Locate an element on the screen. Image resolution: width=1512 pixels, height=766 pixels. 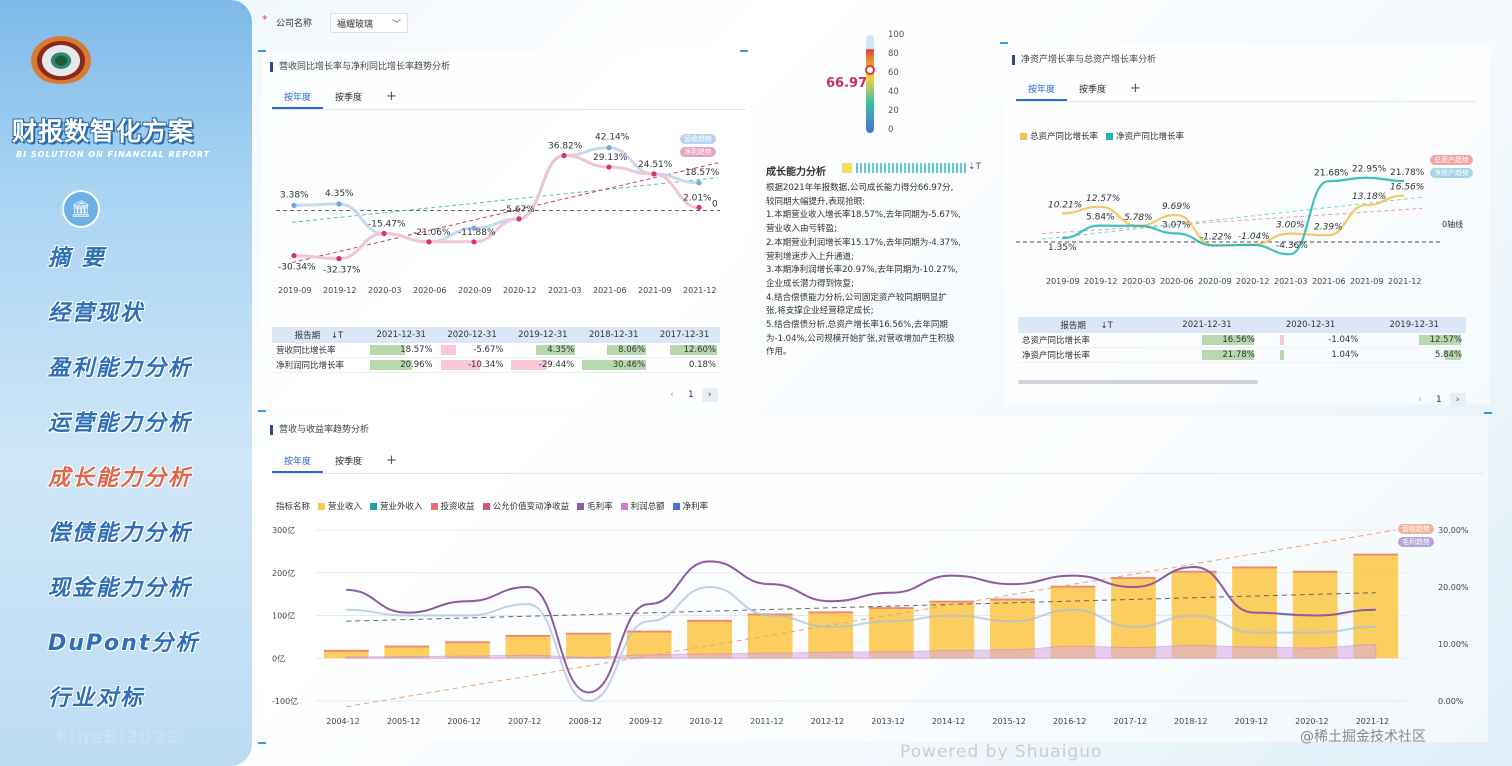
net-margin-line is located at coordinates (861, 644).